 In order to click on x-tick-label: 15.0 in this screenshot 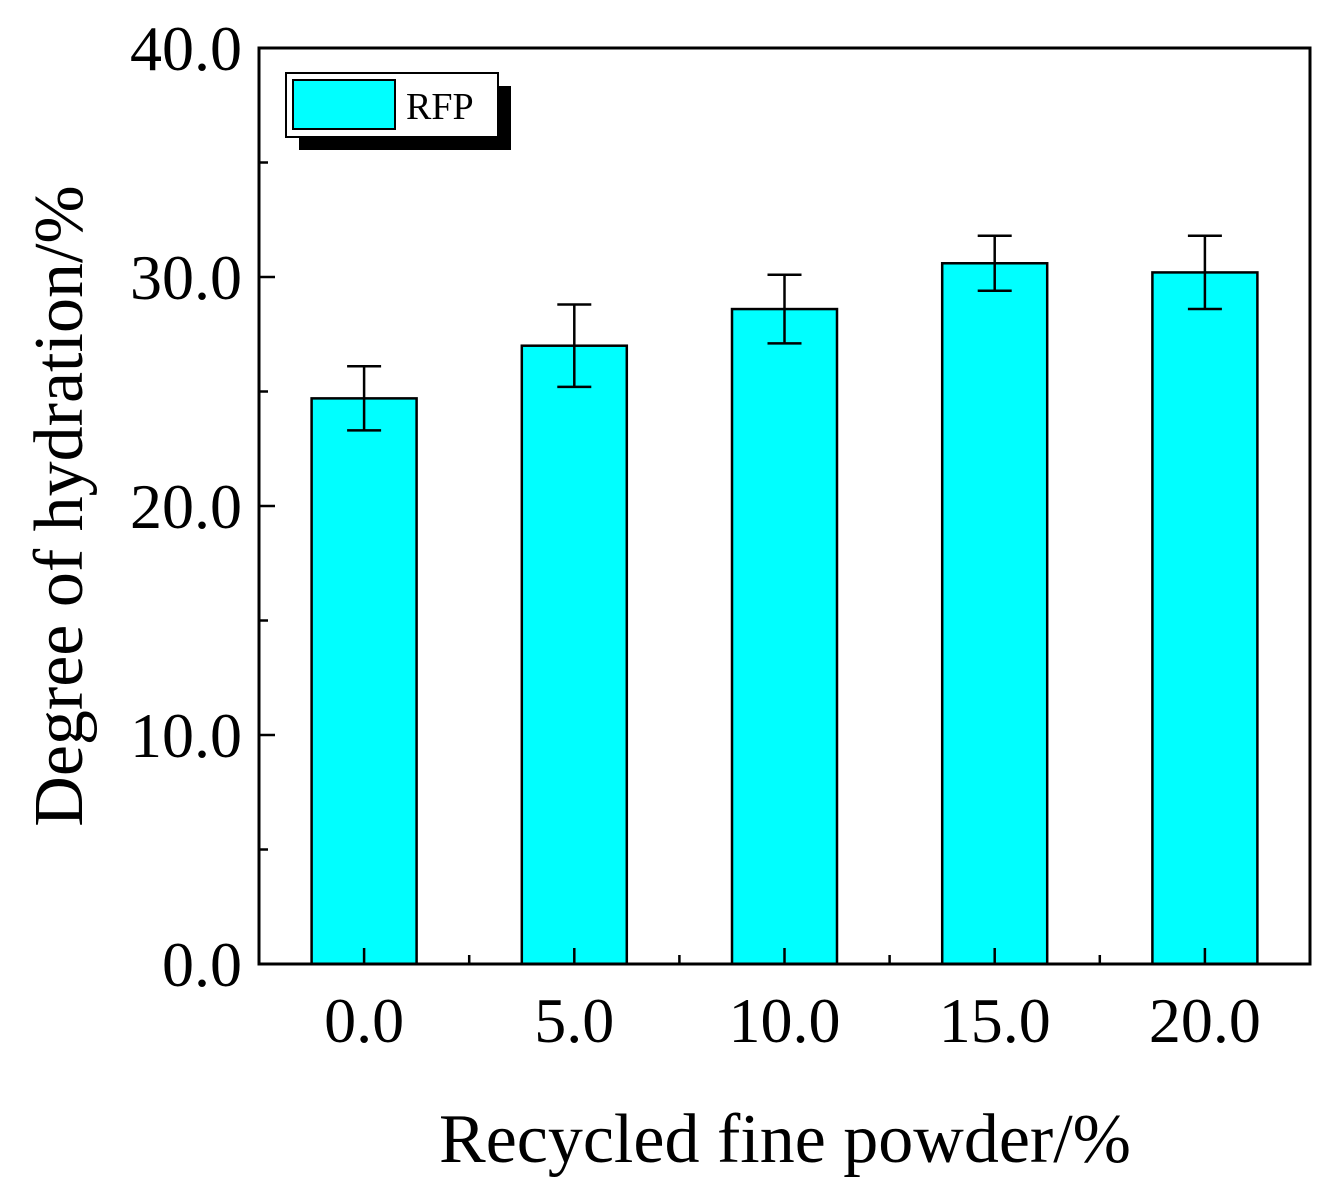, I will do `click(995, 1020)`.